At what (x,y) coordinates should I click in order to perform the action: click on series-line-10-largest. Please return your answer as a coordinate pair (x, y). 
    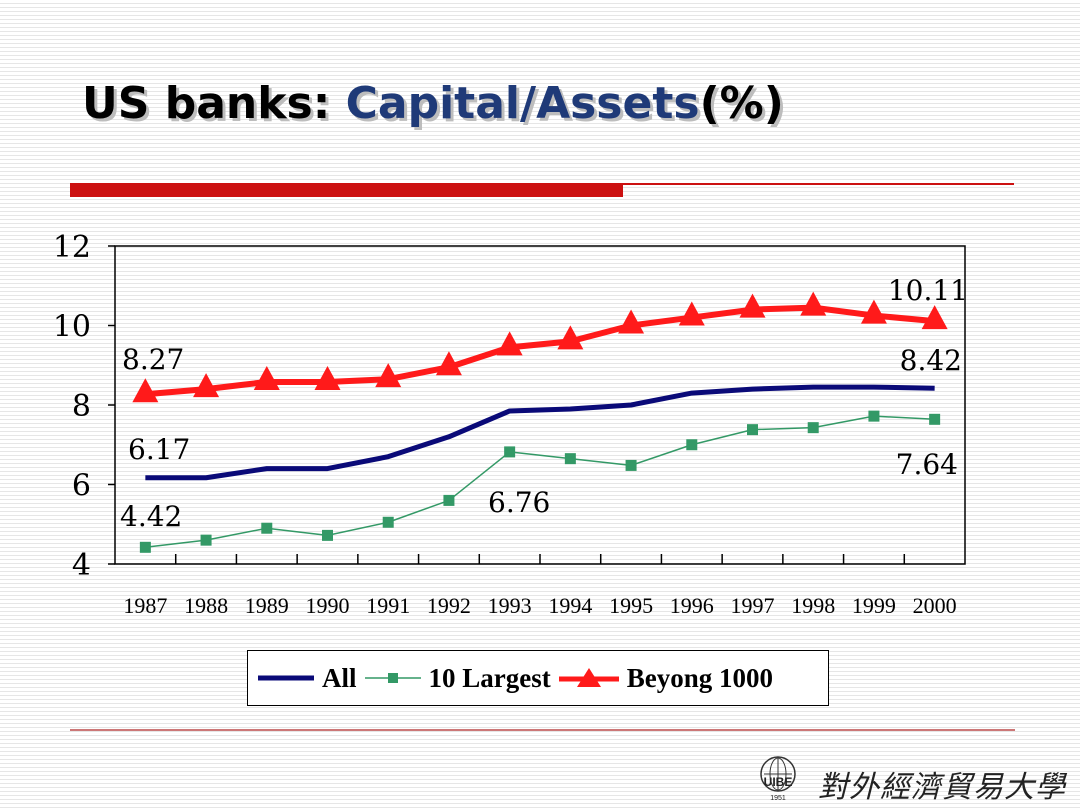
    Looking at the image, I should click on (540, 482).